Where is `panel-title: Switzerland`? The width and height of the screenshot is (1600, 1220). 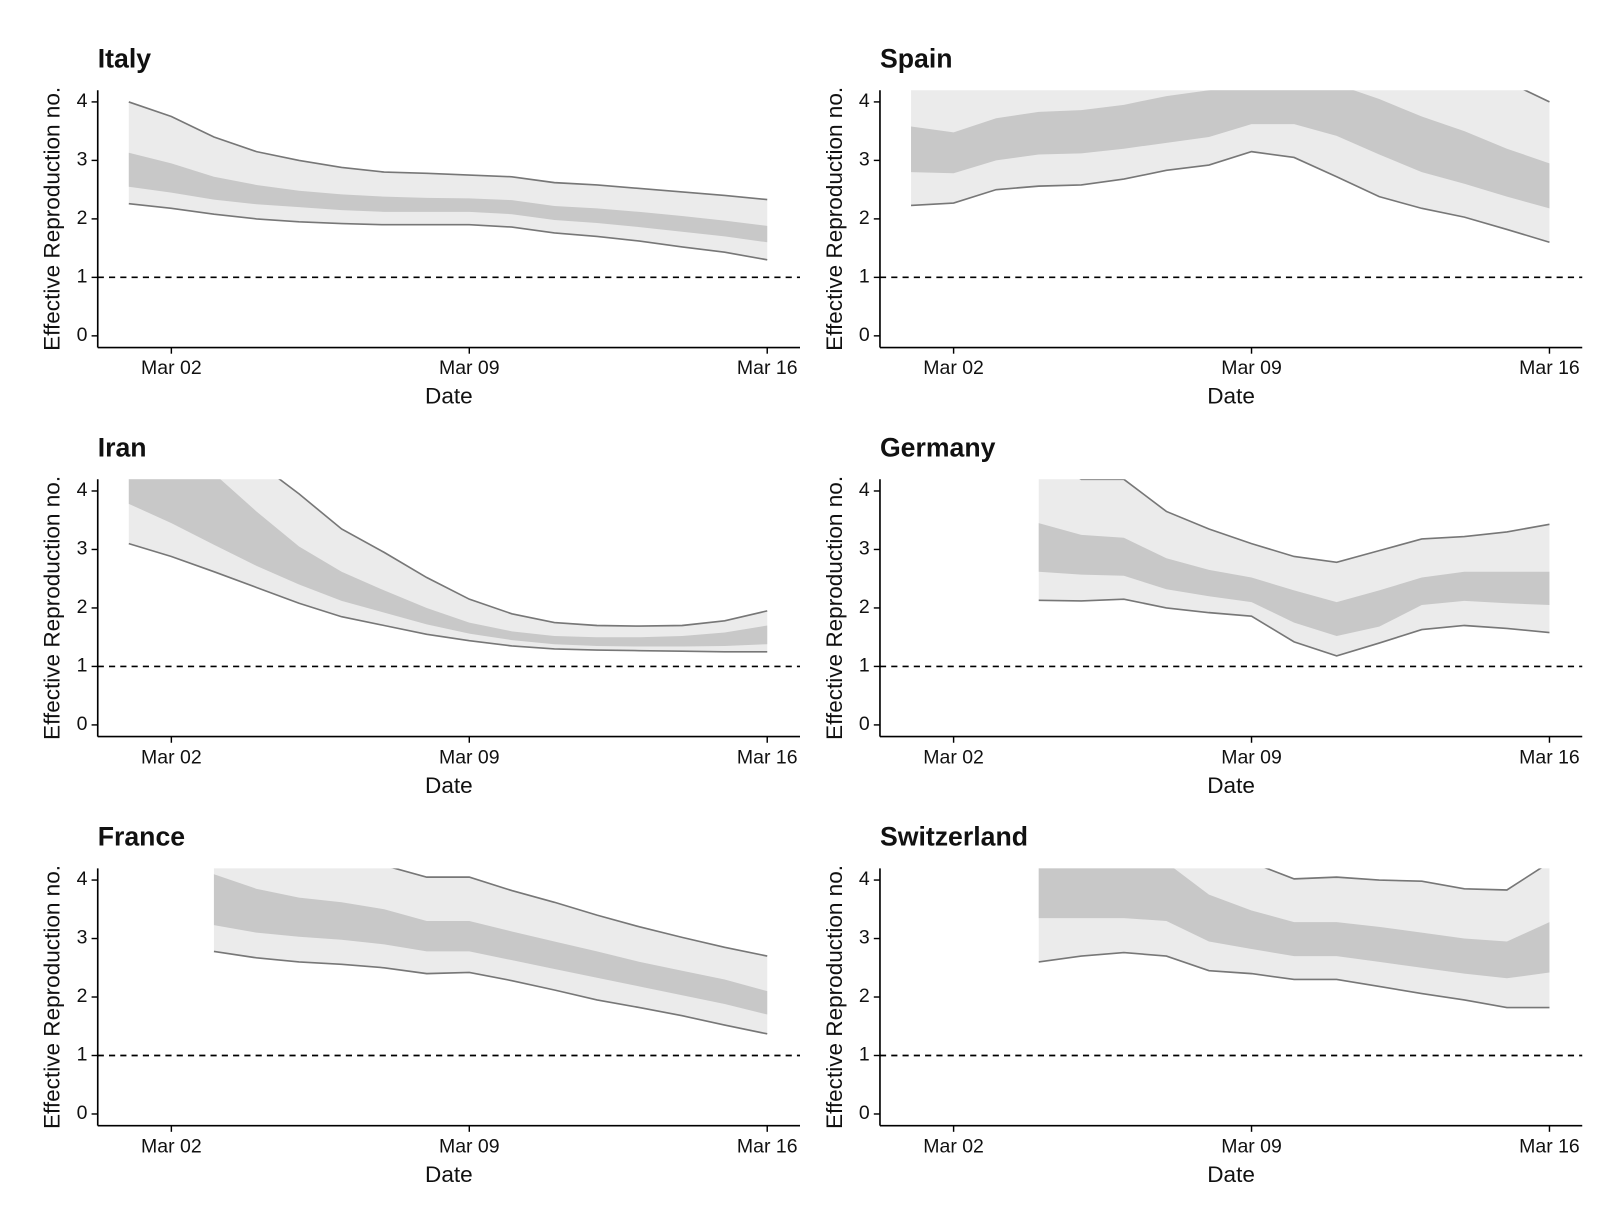
panel-title: Switzerland is located at coordinates (954, 837).